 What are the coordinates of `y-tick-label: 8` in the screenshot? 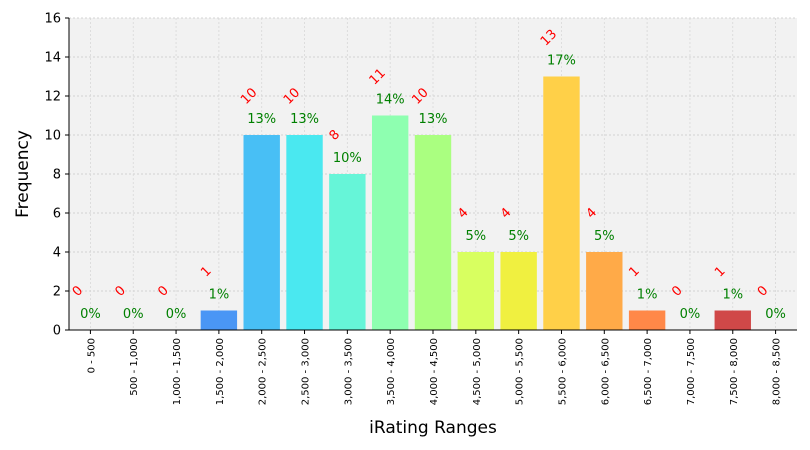 It's located at (57, 175).